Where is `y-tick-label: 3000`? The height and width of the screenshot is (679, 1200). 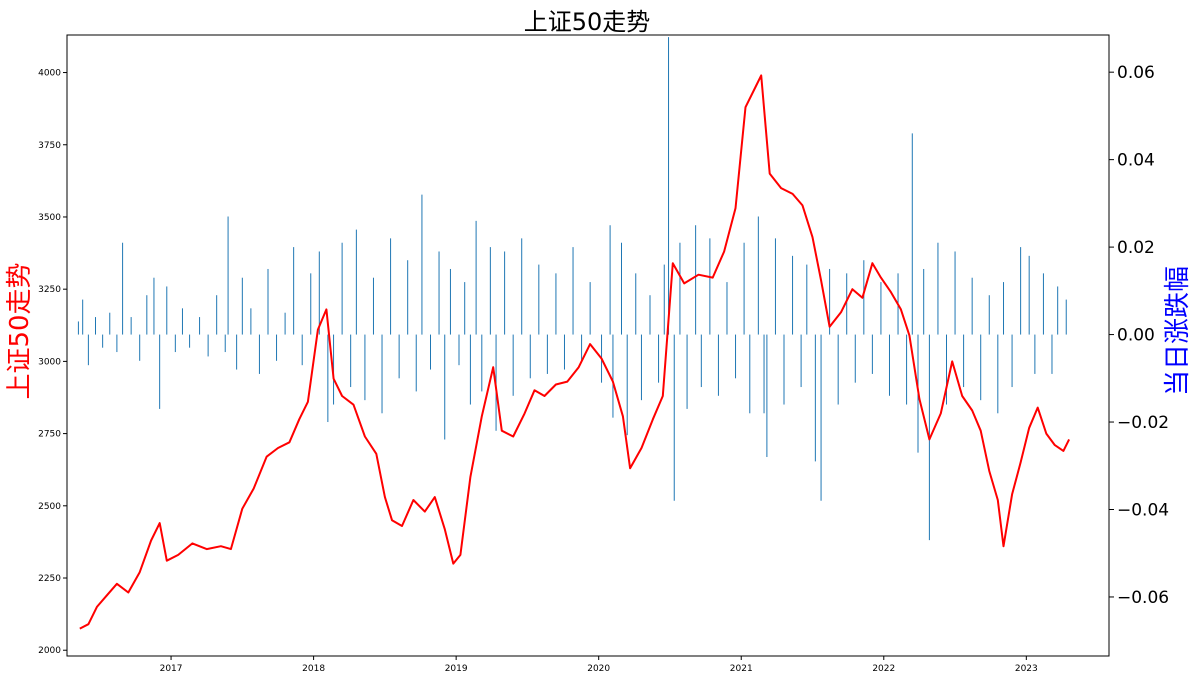
y-tick-label: 3000 is located at coordinates (49, 362).